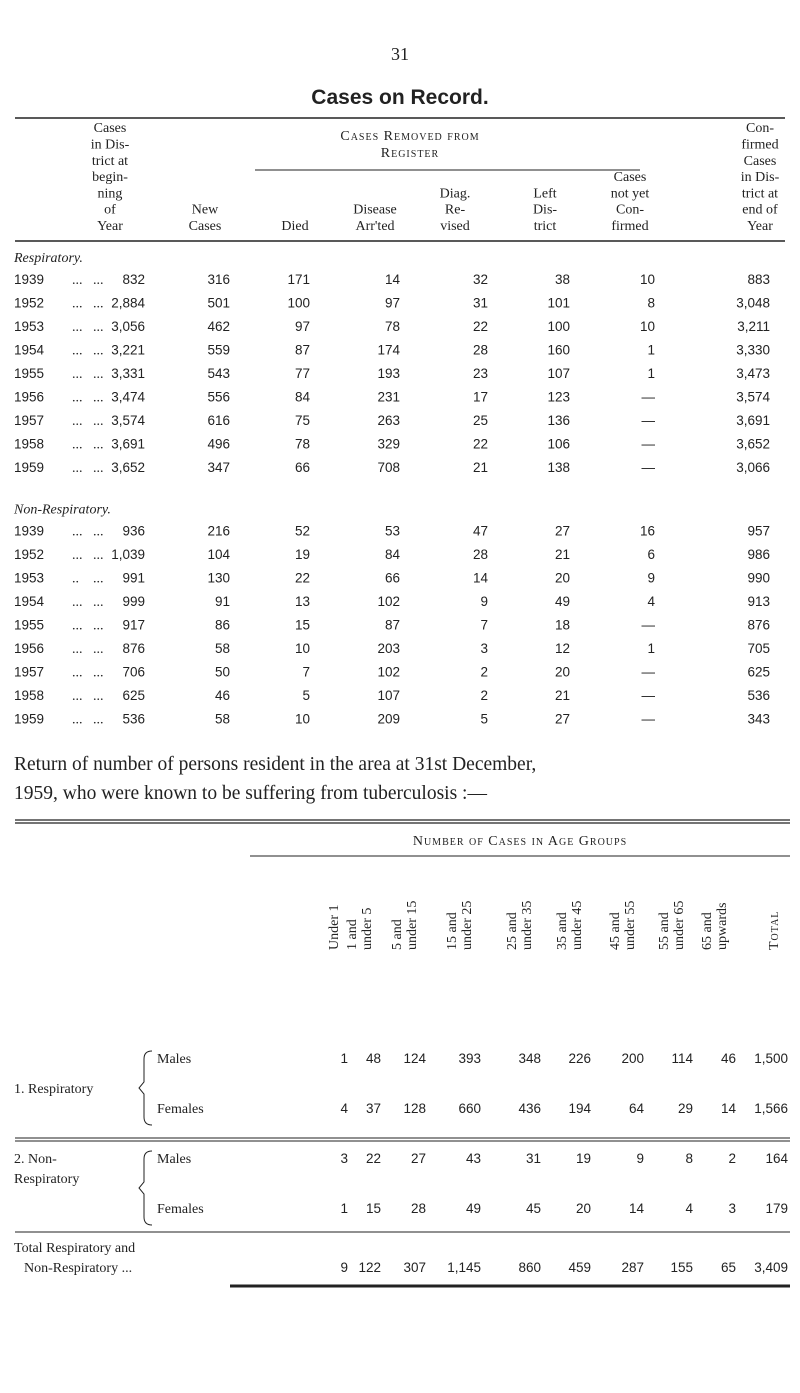 The height and width of the screenshot is (1393, 800). Describe the element at coordinates (467, 925) in the screenshot. I see `column-header: under 25` at that location.